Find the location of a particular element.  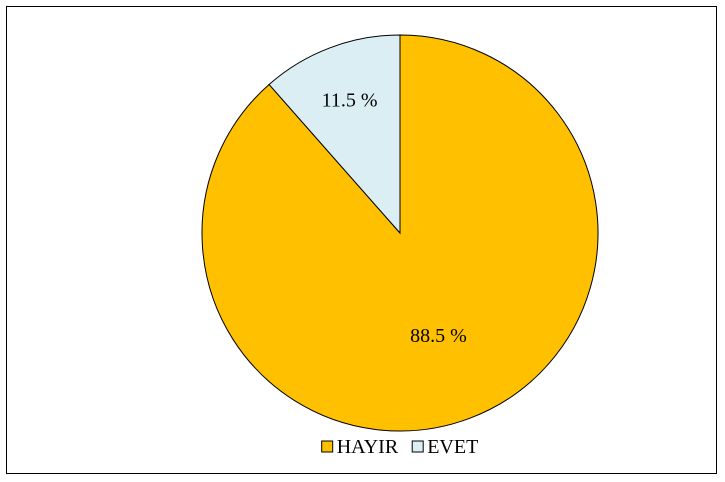

pie-data-labels: 88.5 % 11.5 % is located at coordinates (394, 218).